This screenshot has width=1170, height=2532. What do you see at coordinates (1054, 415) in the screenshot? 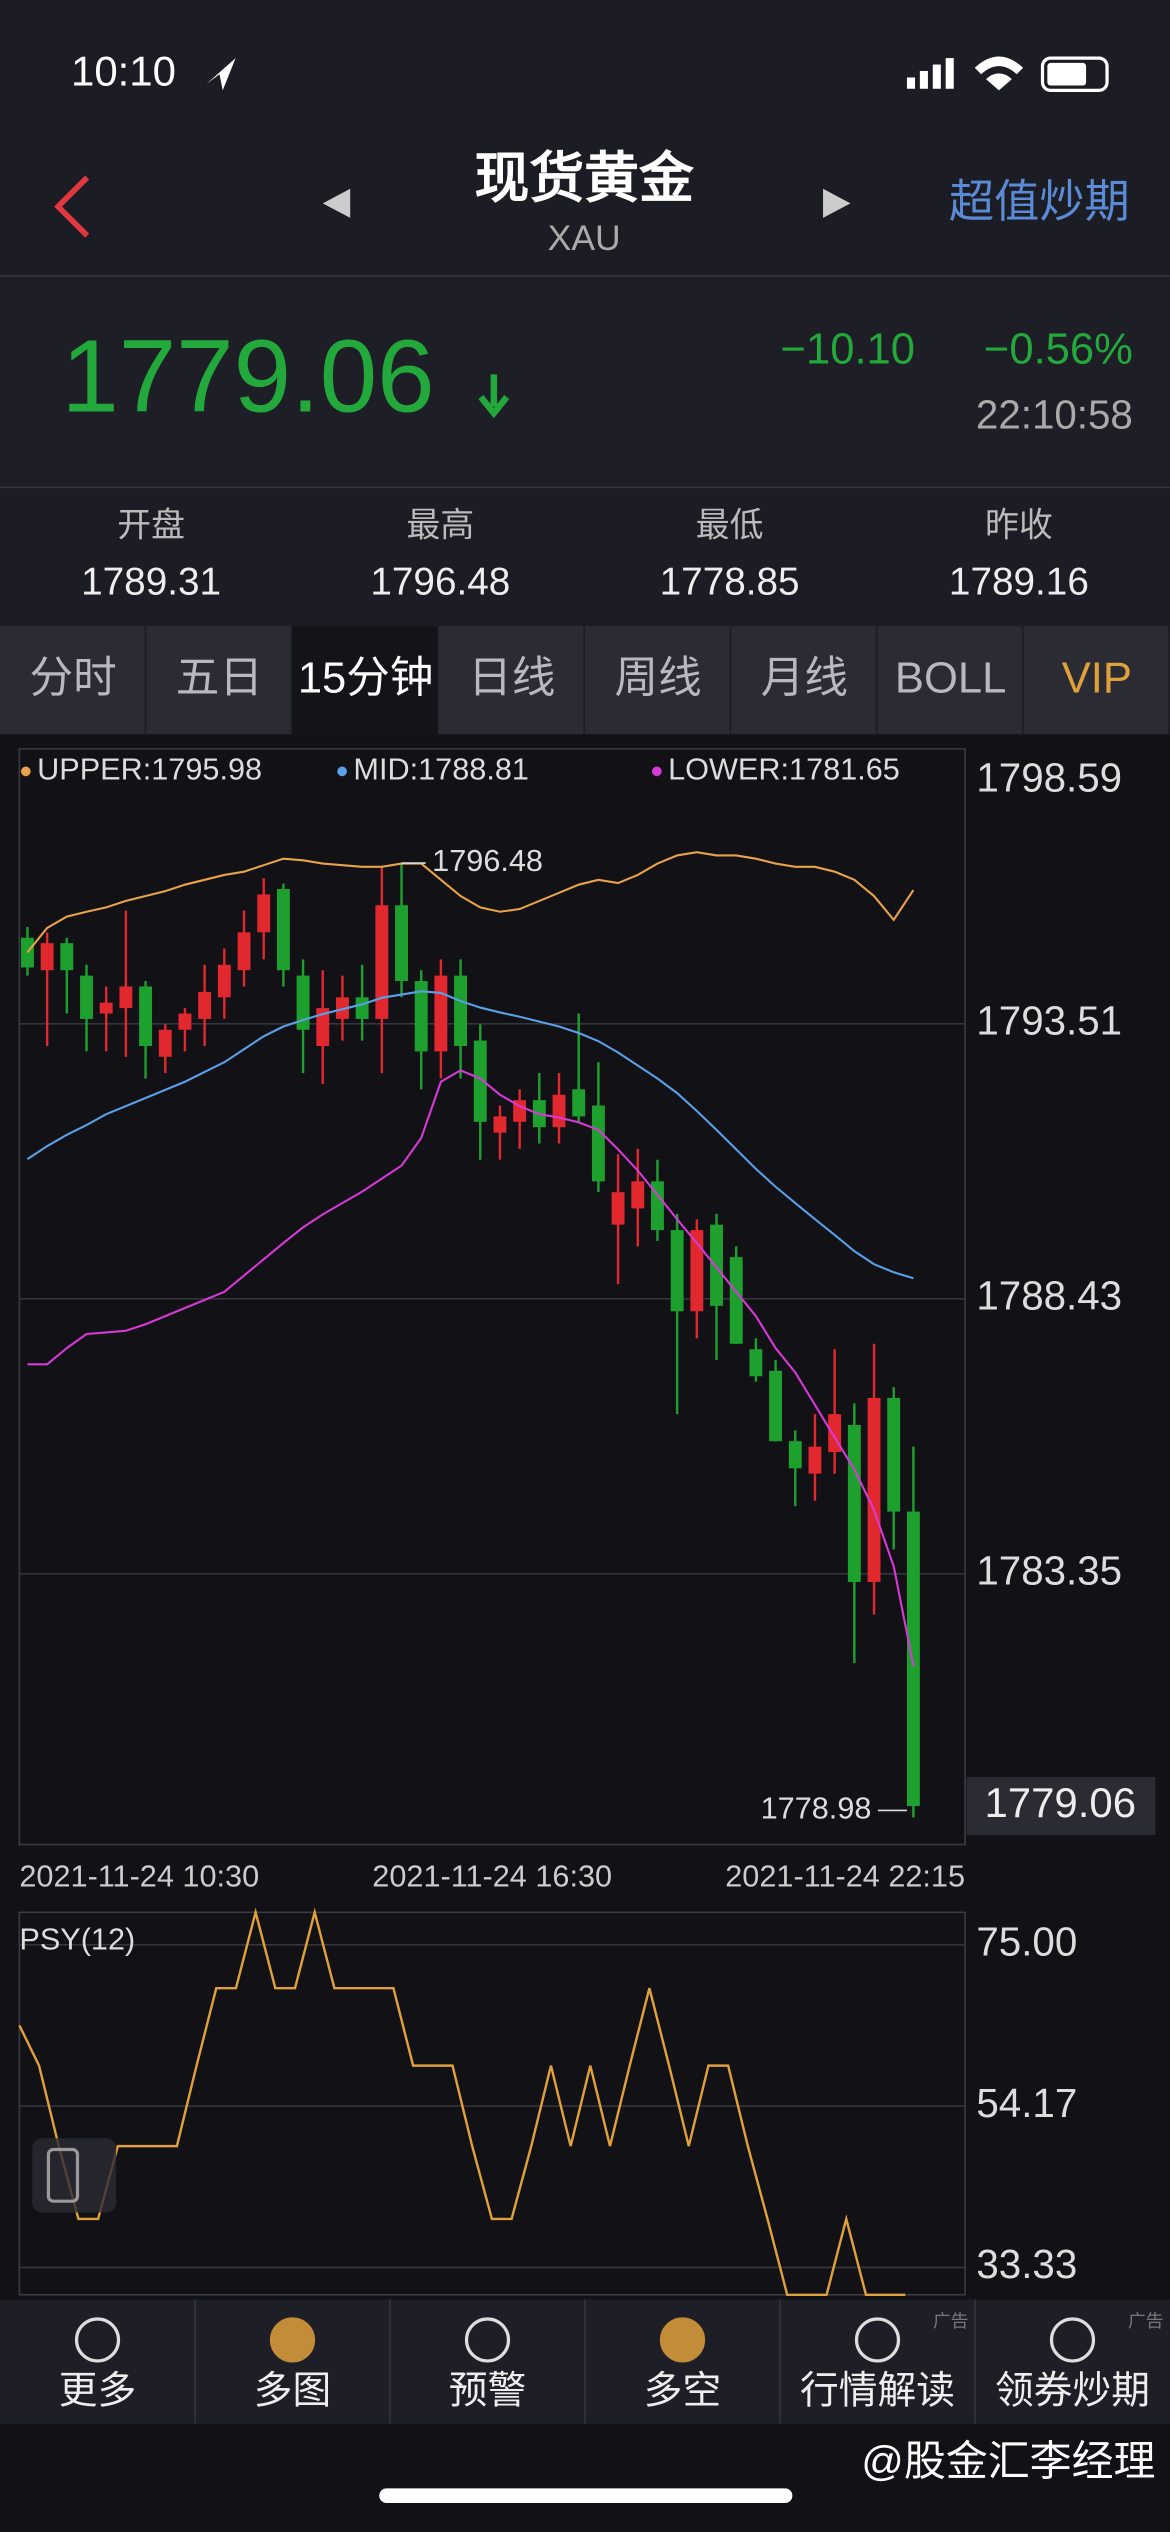
I see `quote-time: 22:10:58` at bounding box center [1054, 415].